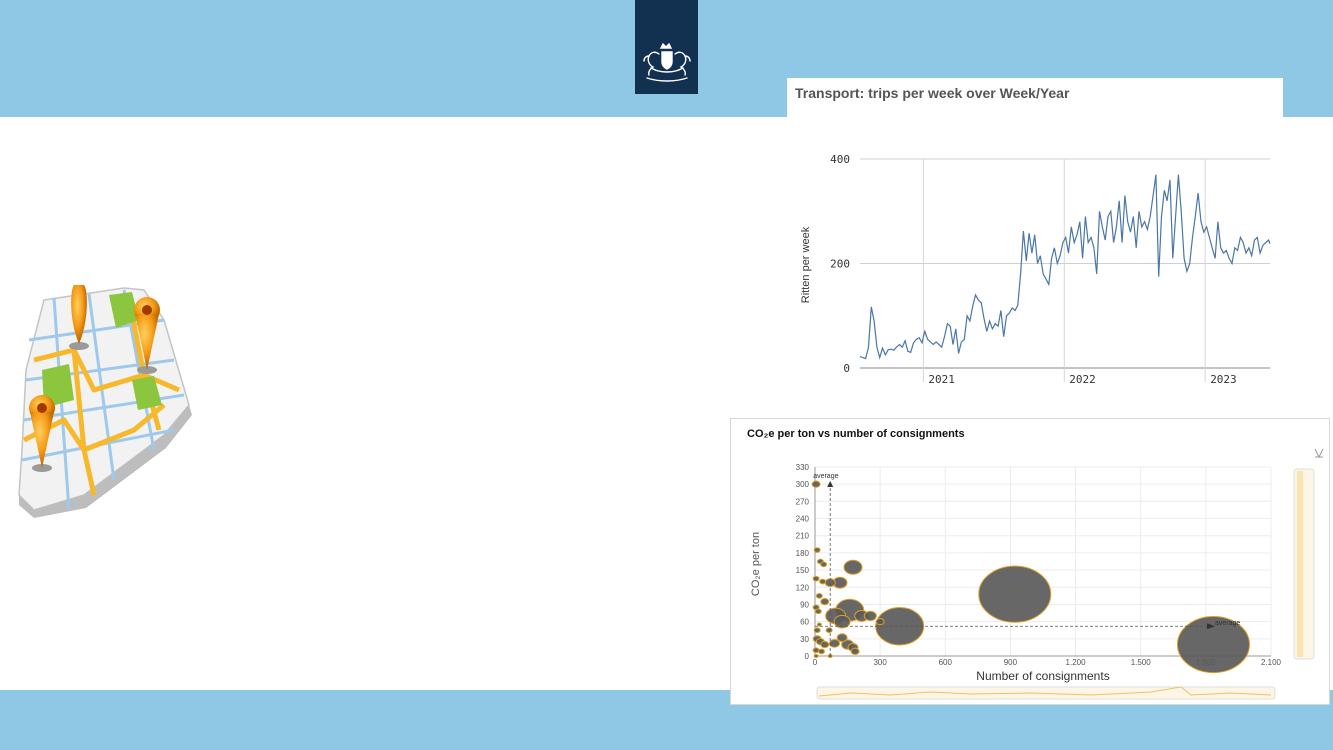 This screenshot has height=750, width=1333. Describe the element at coordinates (1211, 626) in the screenshot. I see `average-y-arrow` at that location.